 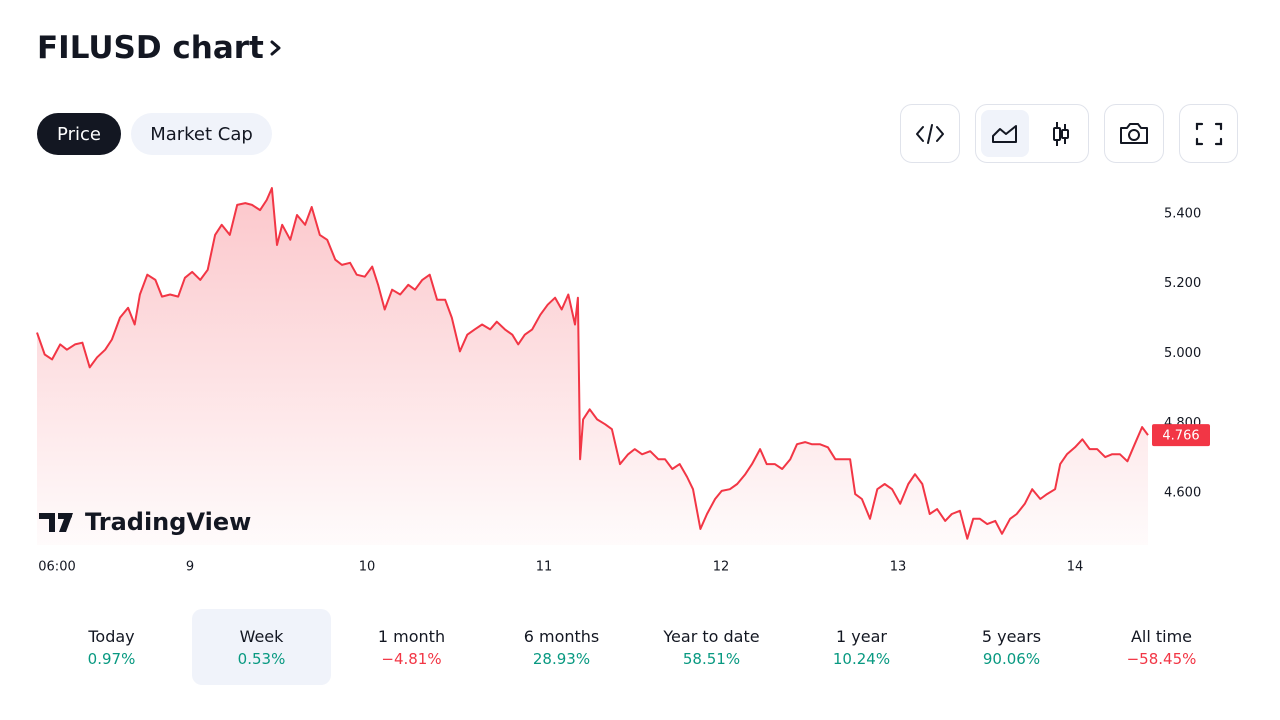 I want to click on snapshot-button, so click(x=1134, y=133).